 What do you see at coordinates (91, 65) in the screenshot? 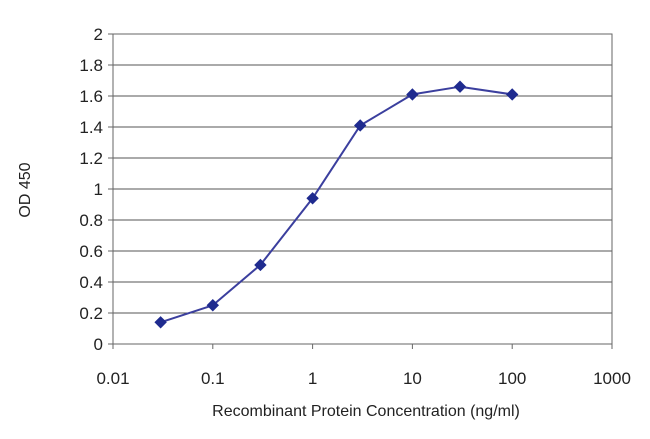
I see `y-tick-label: 1.8` at bounding box center [91, 65].